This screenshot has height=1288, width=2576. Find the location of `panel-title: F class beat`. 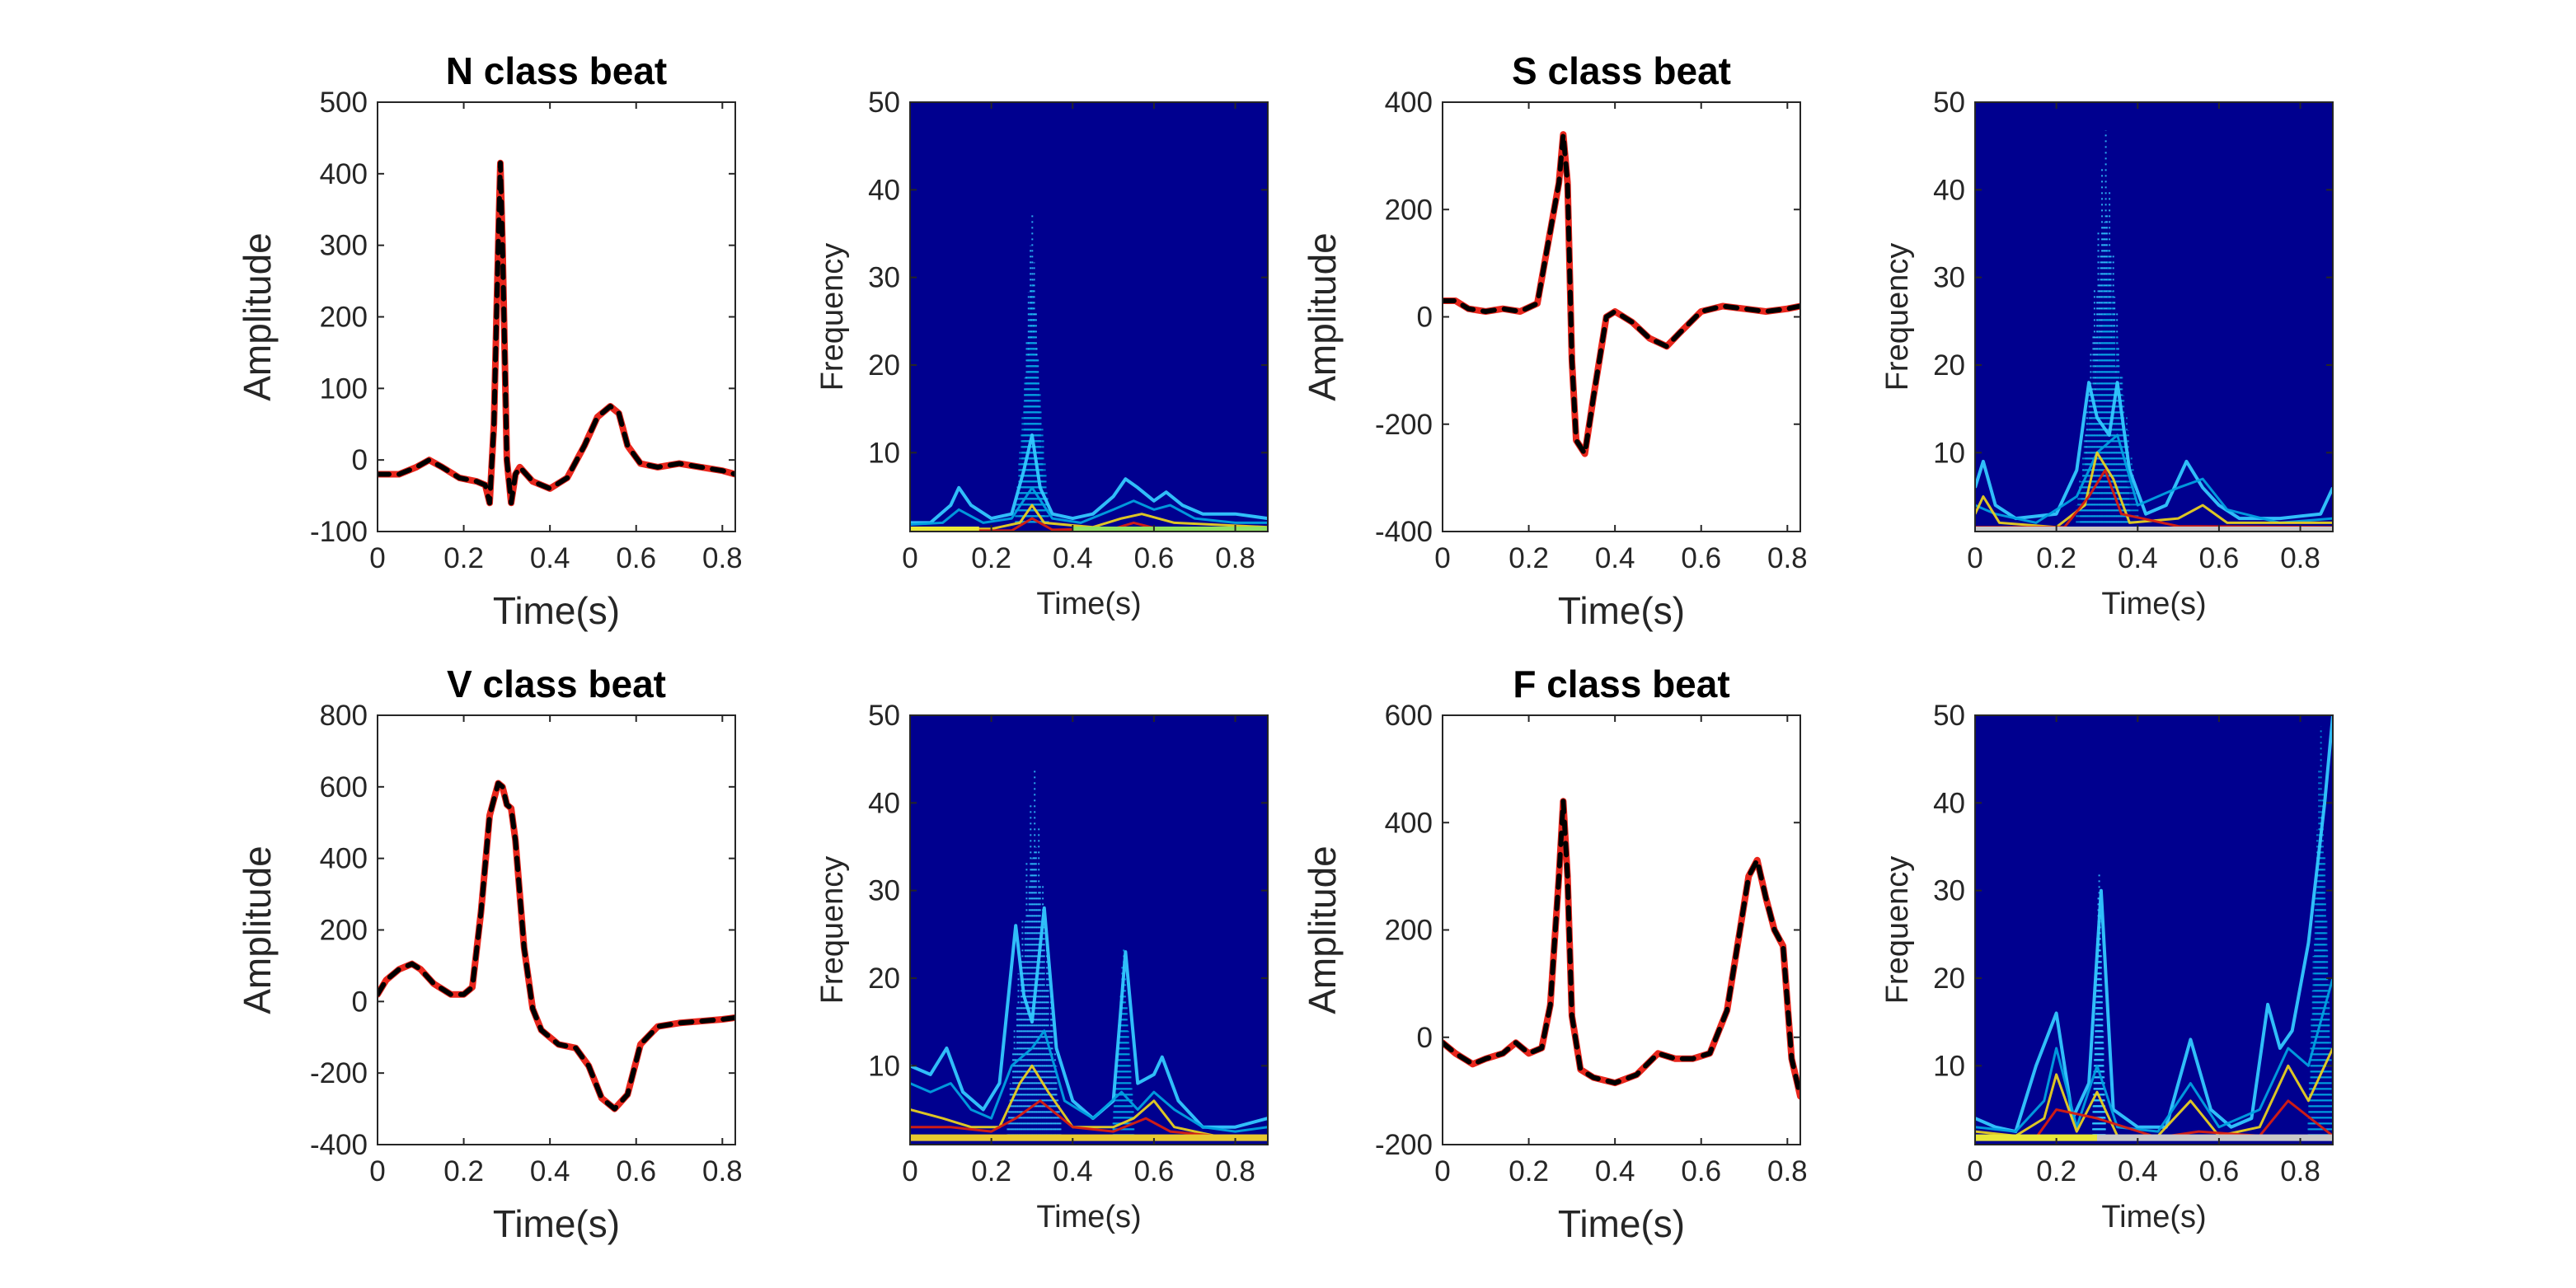

panel-title: F class beat is located at coordinates (1621, 684).